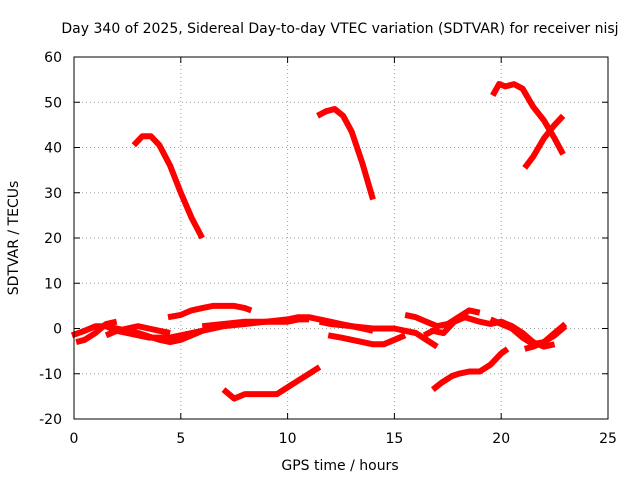 This screenshot has width=640, height=480. I want to click on y-tick-label: 20, so click(53, 239).